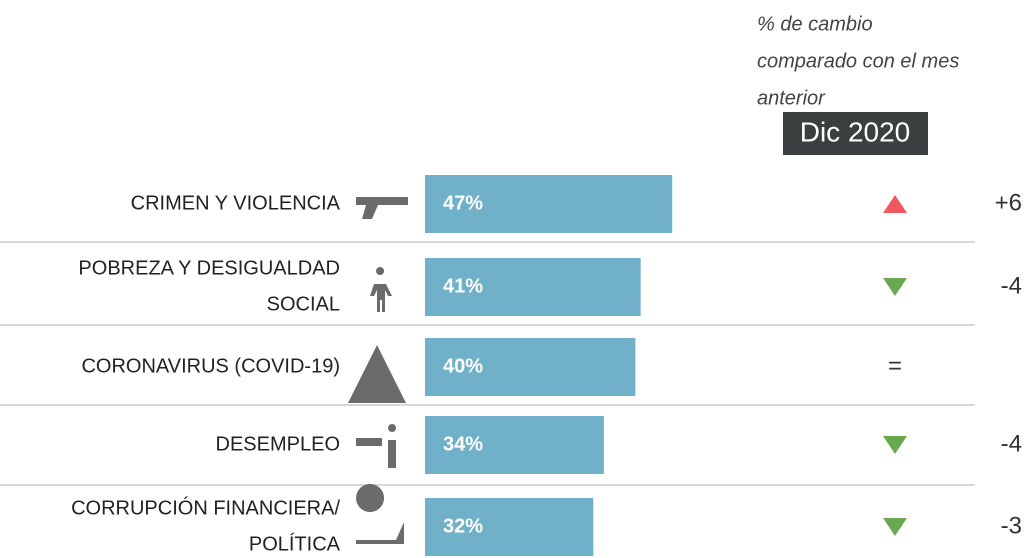  I want to click on change-label: -3, so click(1011, 525).